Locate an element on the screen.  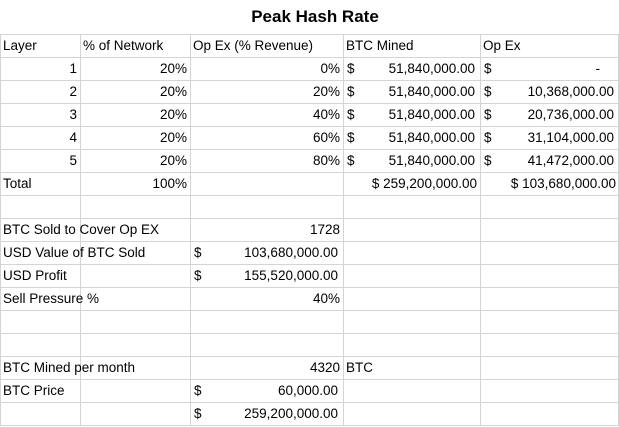
total-btc-mined: $ 259,200,000.00 is located at coordinates (424, 183).